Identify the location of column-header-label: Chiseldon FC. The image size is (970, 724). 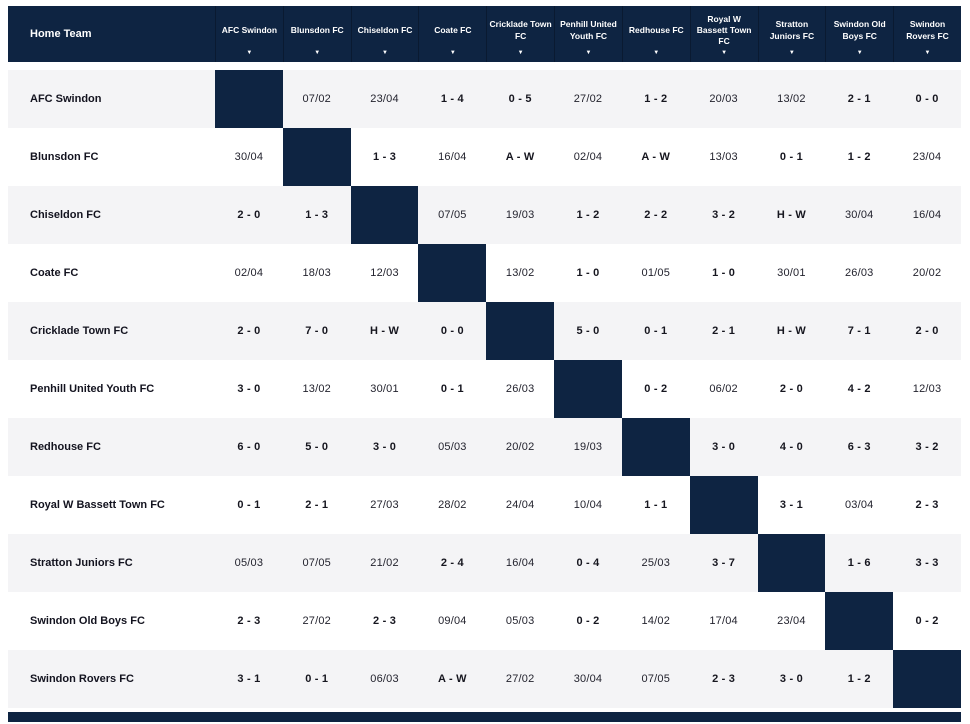
(385, 29).